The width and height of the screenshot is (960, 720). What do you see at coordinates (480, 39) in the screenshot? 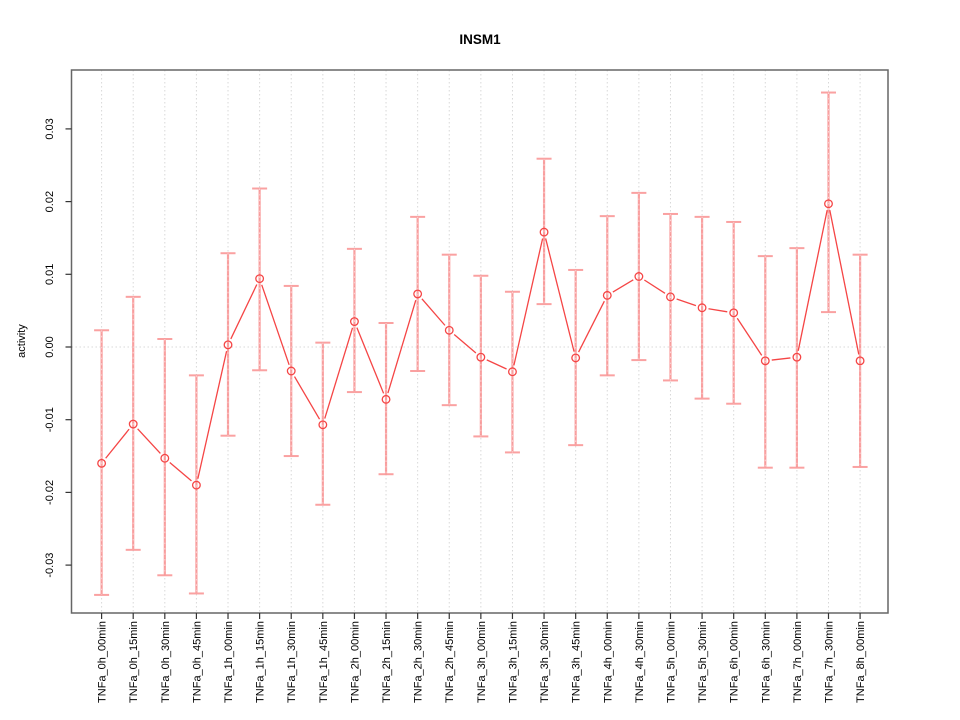
I see `chart-title: INSM1` at bounding box center [480, 39].